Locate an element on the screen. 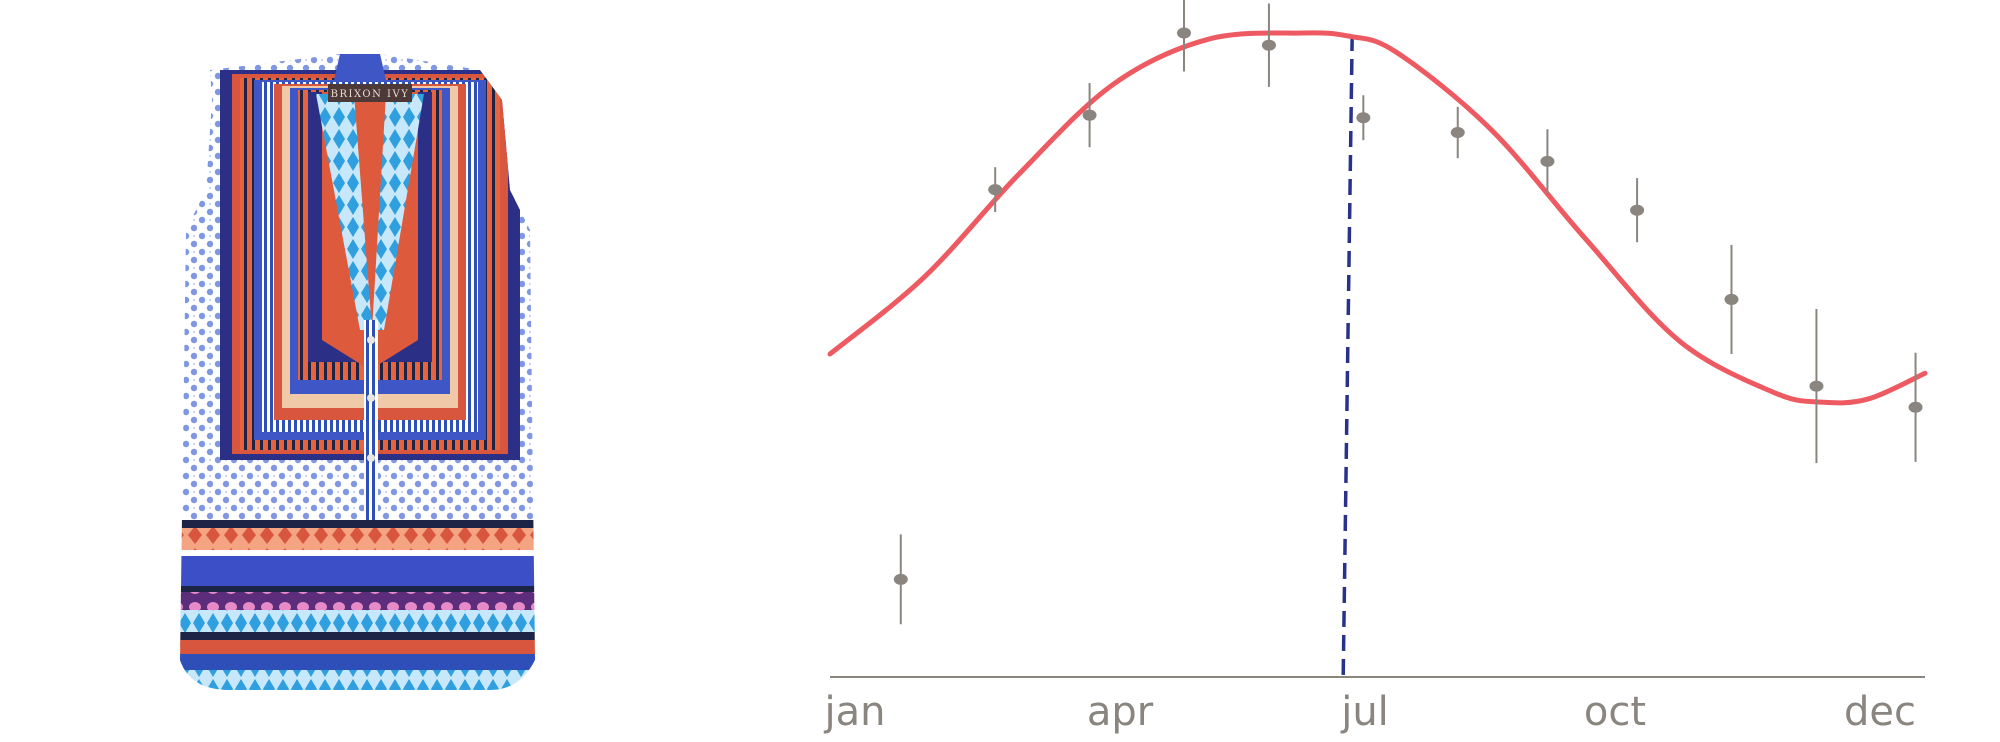  brand-label-tag is located at coordinates (370, 93).